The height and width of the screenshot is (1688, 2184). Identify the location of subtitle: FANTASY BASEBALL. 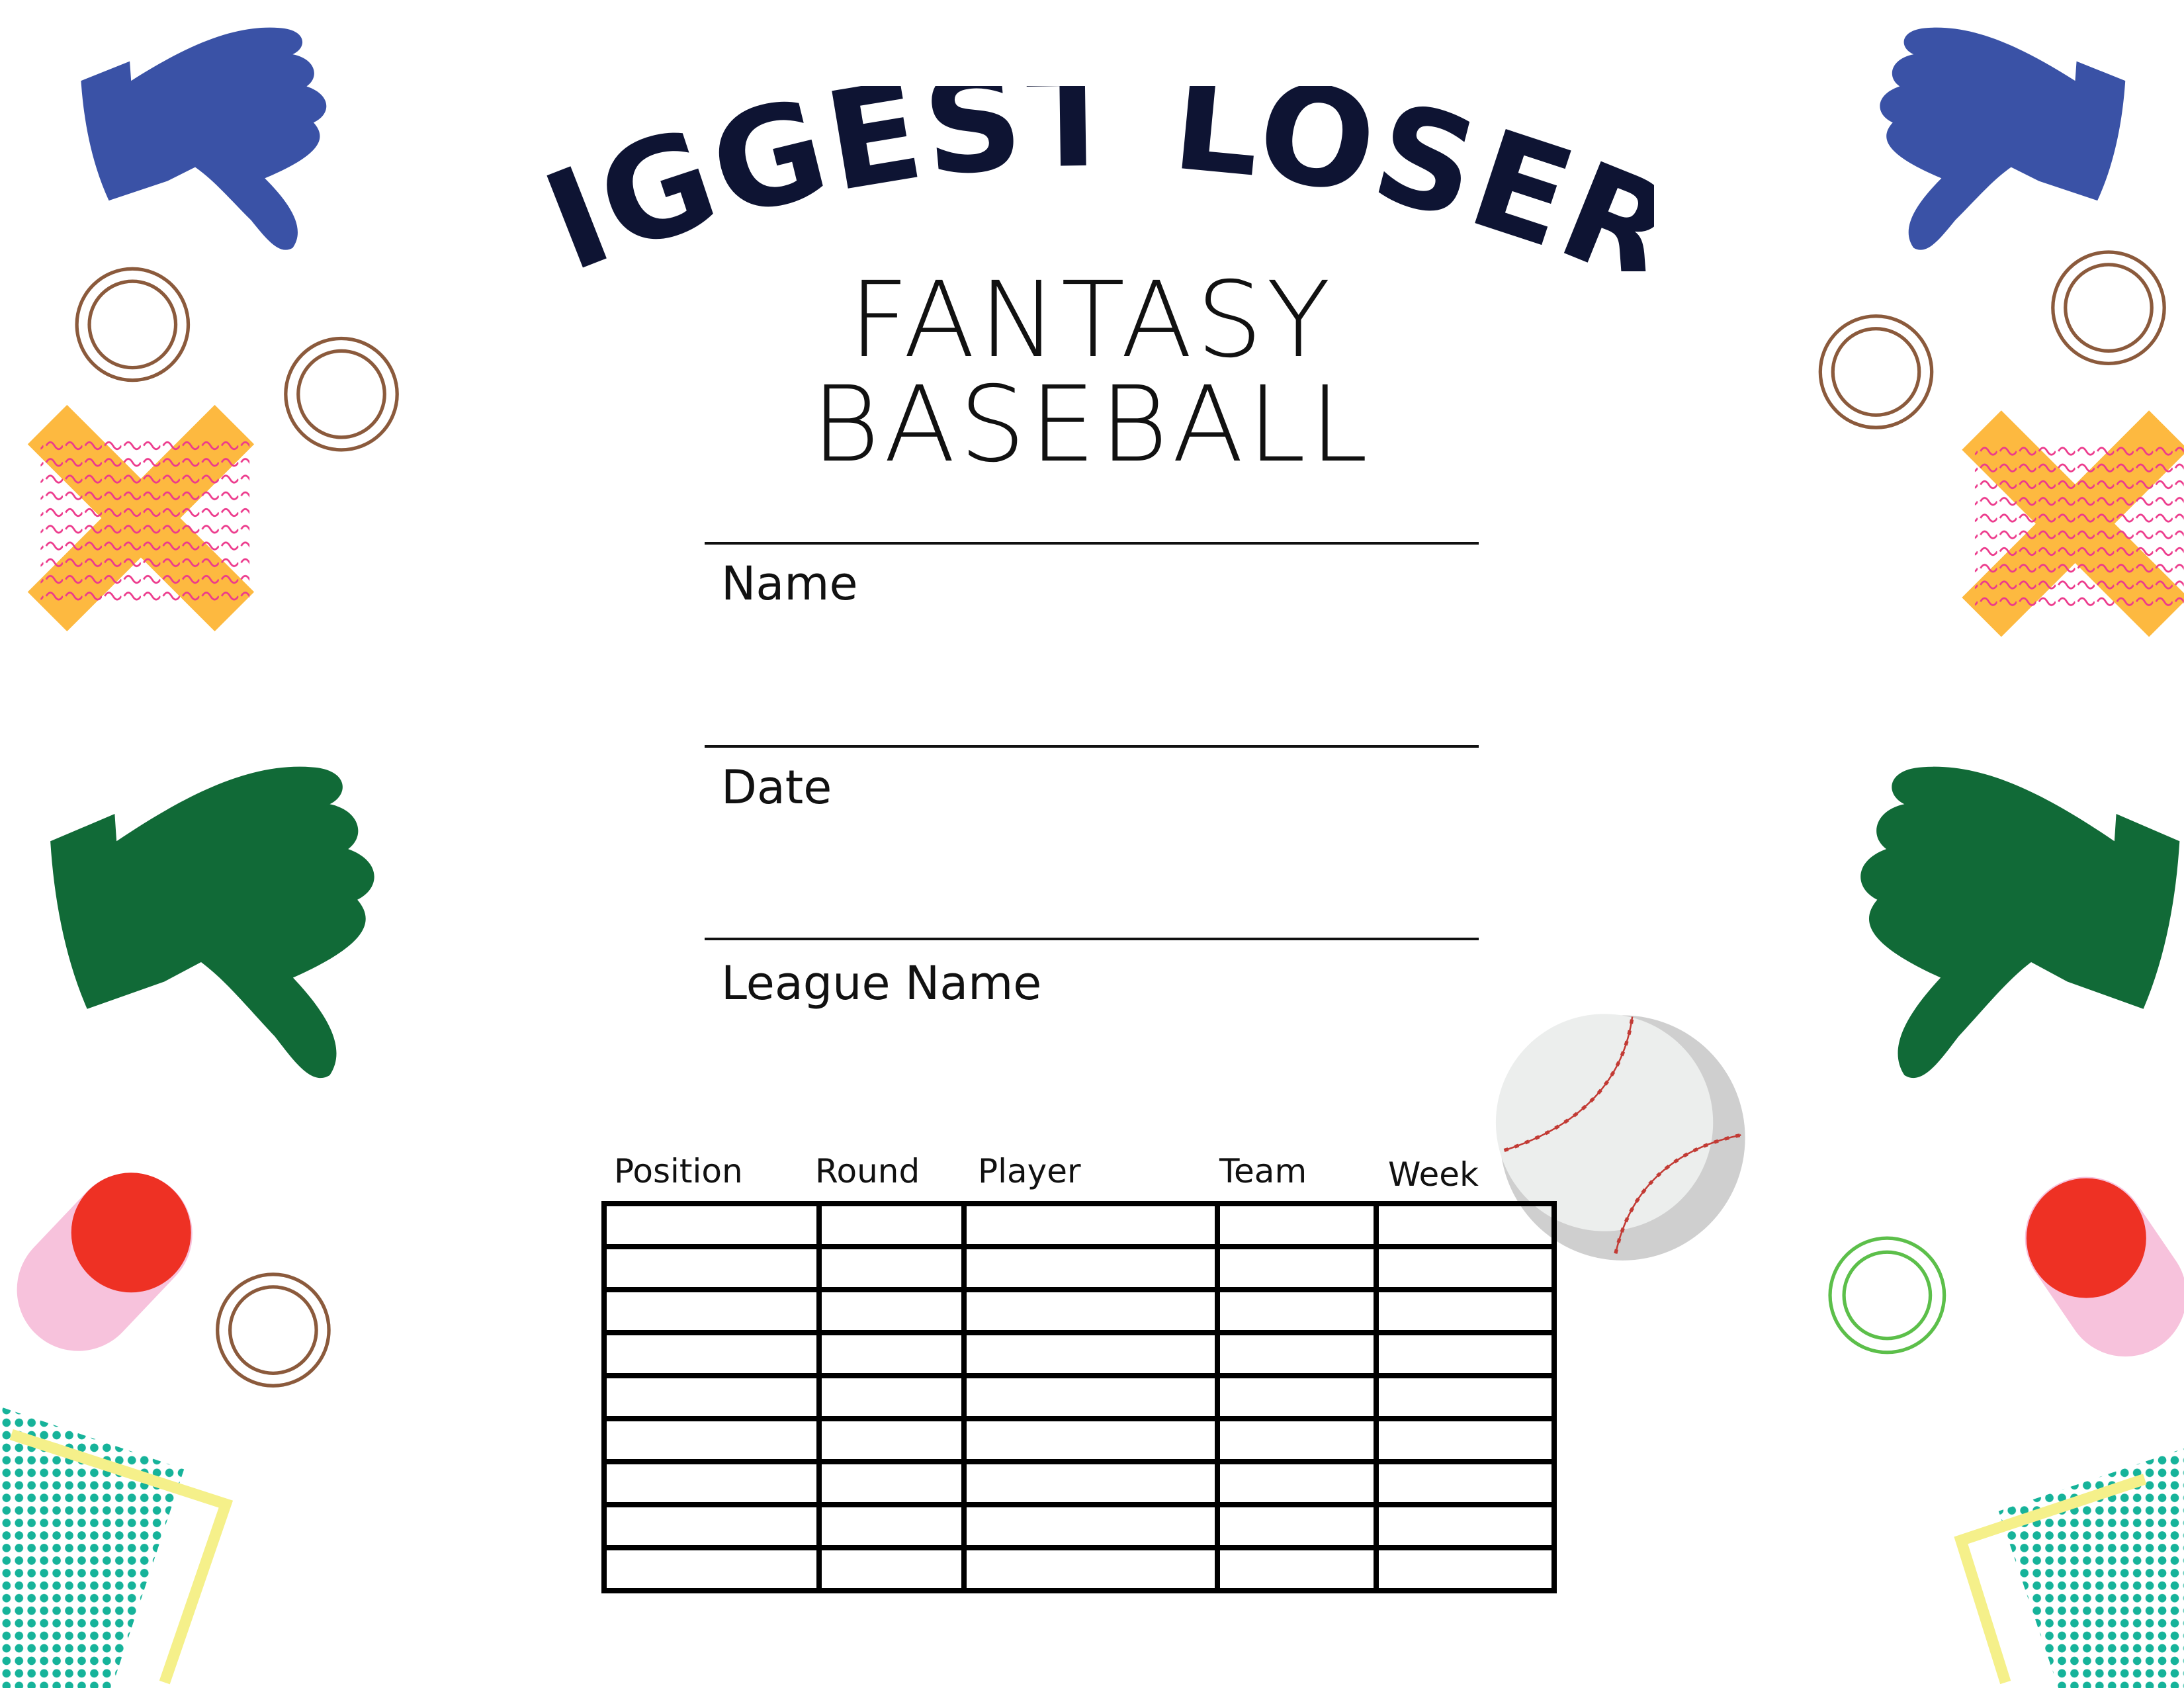
(1091, 372).